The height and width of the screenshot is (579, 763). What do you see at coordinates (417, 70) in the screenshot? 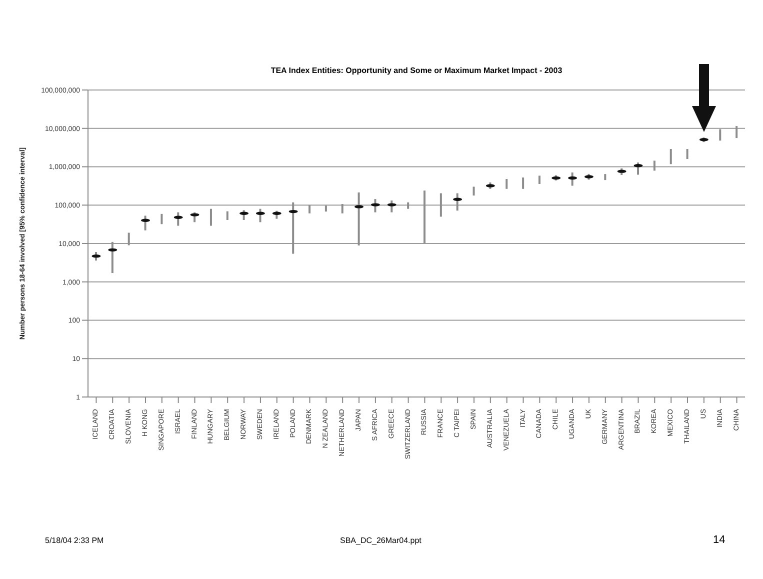
I see `chart-title: TEA Index Entities: Opportunity and Some or Maximum Market Impact - 2003` at bounding box center [417, 70].